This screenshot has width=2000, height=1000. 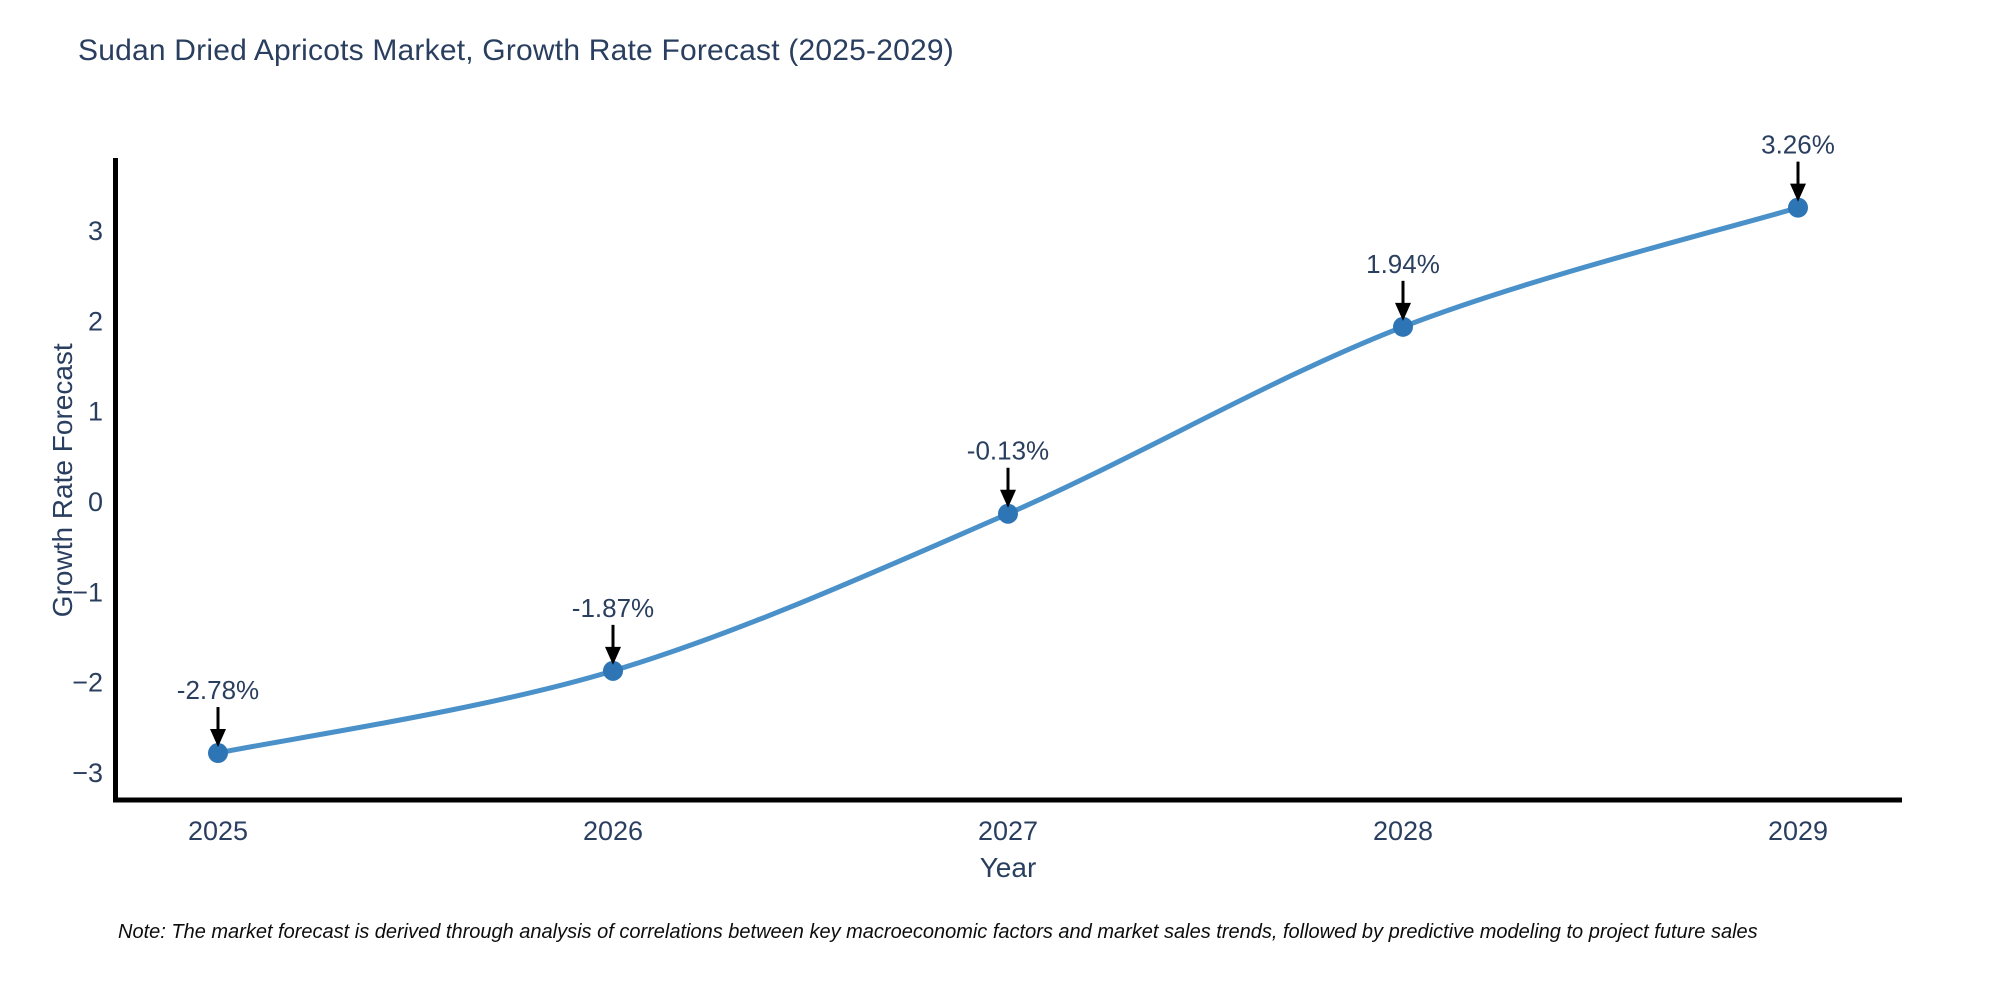 What do you see at coordinates (218, 690) in the screenshot?
I see `data-point-label: -2.78%` at bounding box center [218, 690].